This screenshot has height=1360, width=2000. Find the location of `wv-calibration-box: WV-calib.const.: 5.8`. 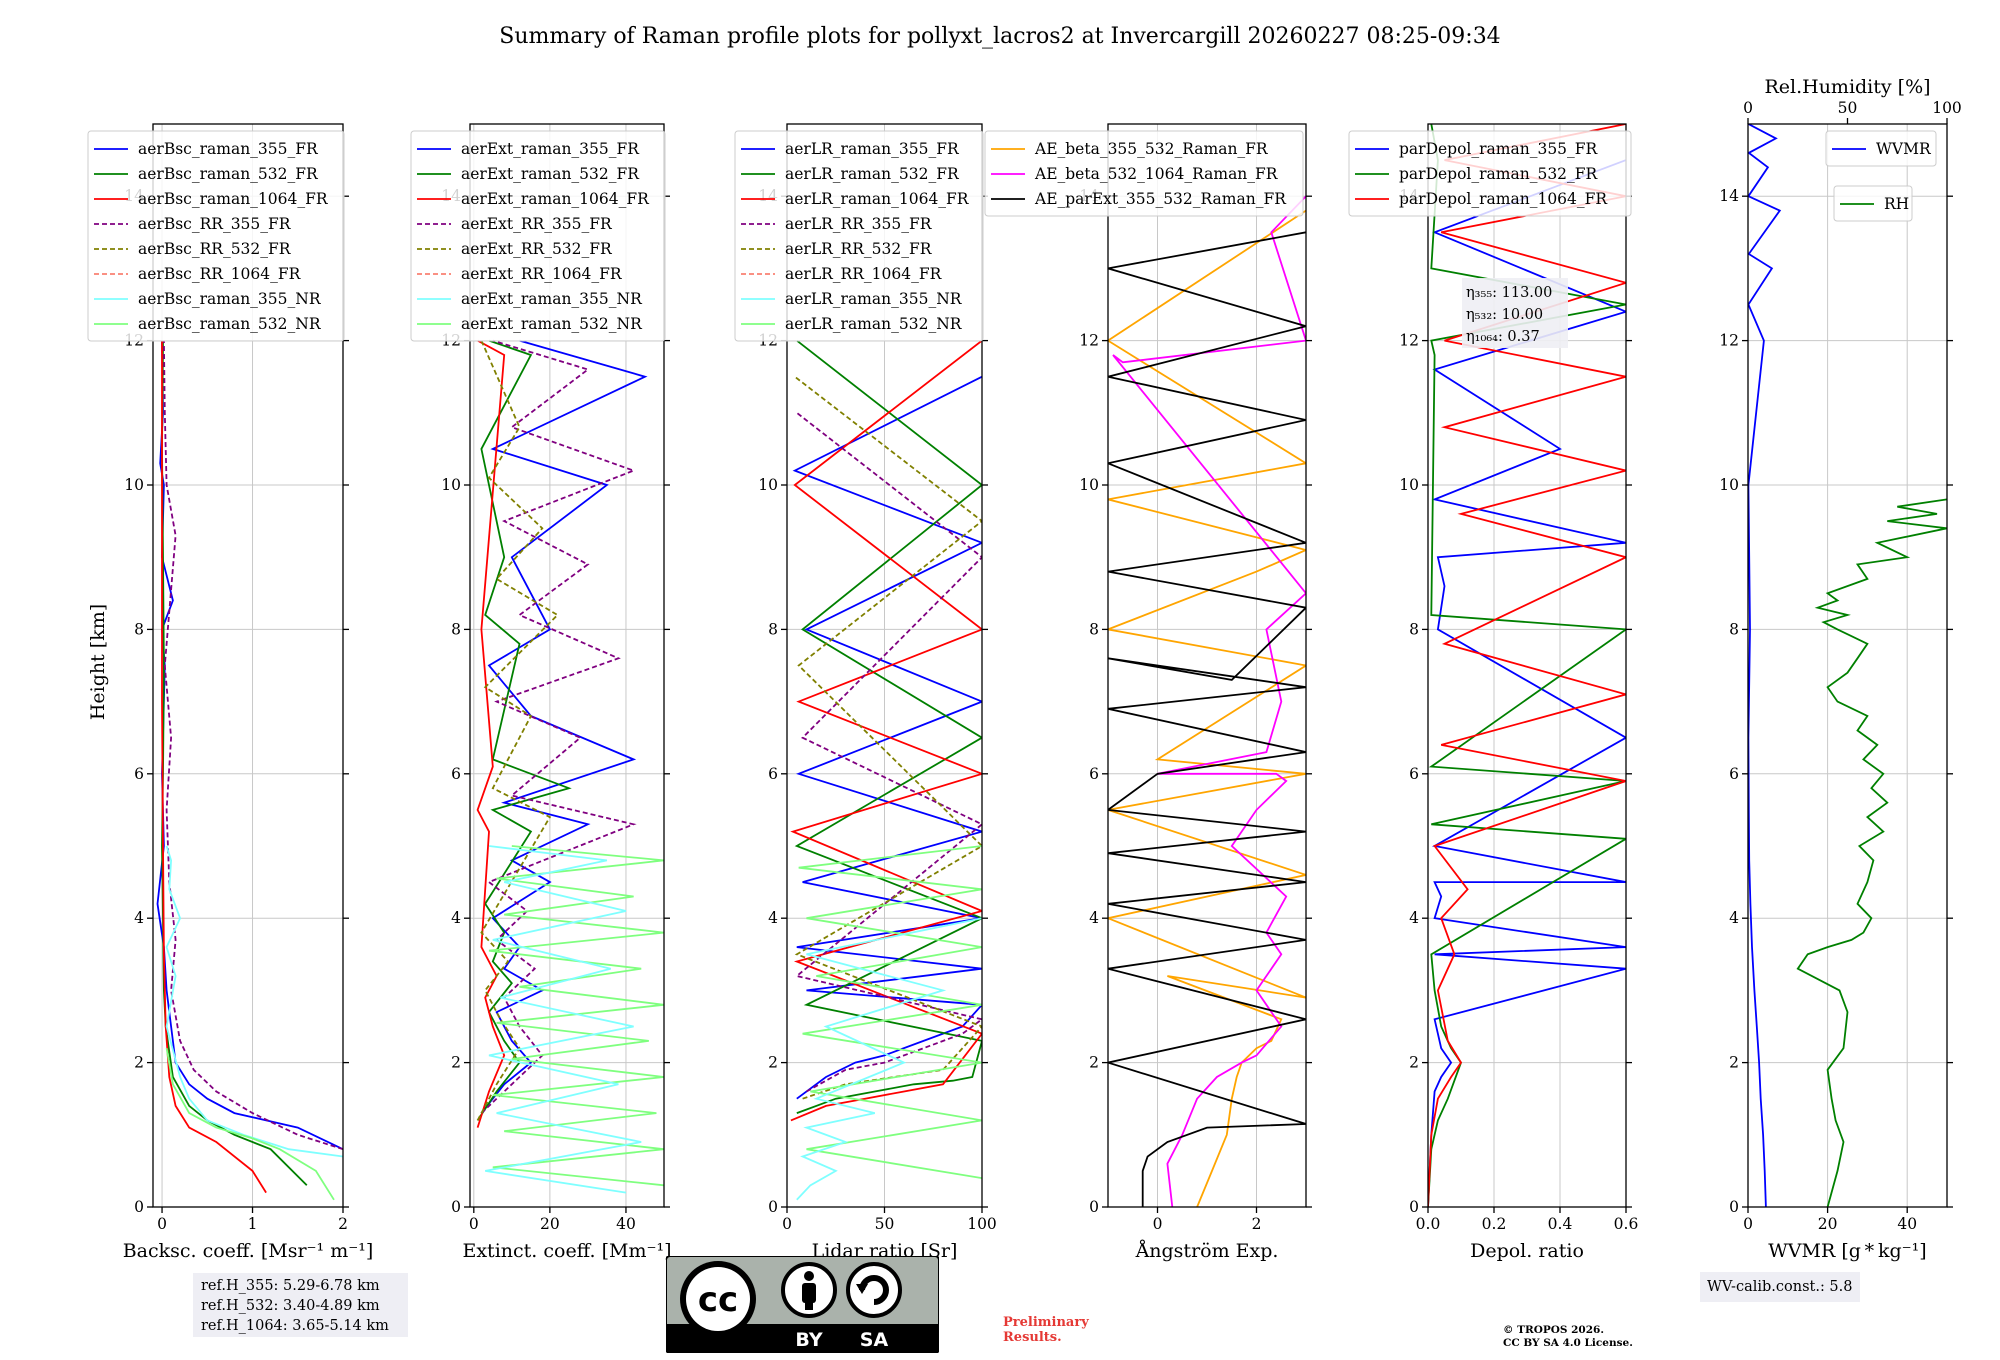

wv-calibration-box: WV-calib.const.: 5.8 is located at coordinates (1780, 1287).